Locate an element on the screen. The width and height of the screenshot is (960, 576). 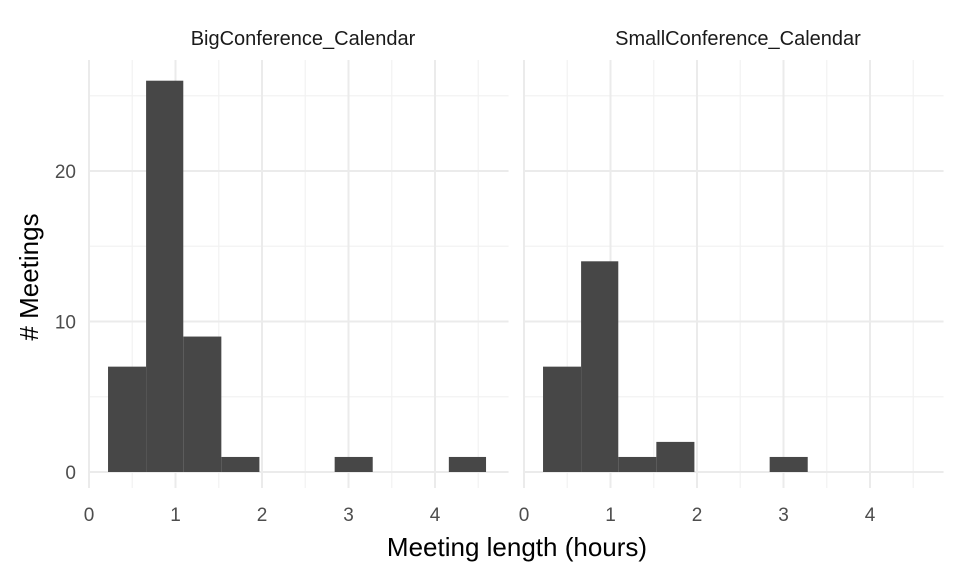
x-axis-title: Meeting length (hours) is located at coordinates (517, 547).